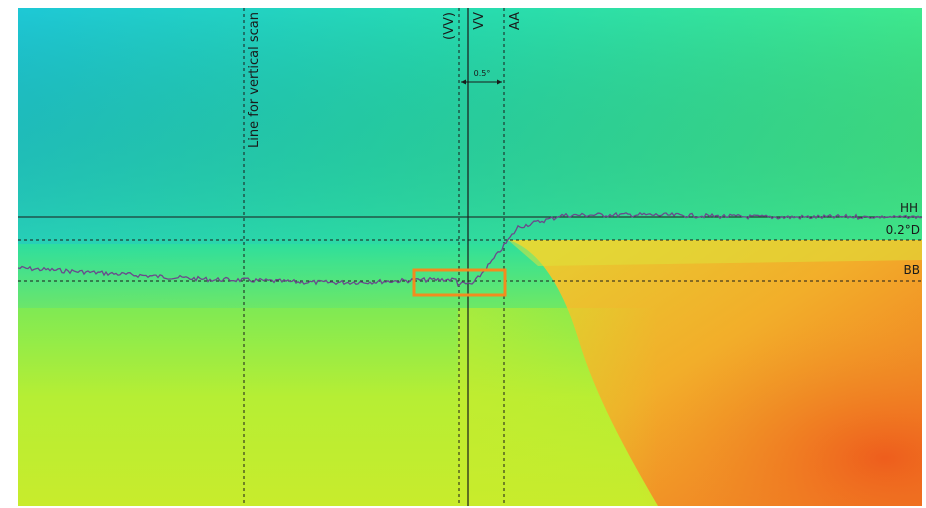 The image size is (926, 508). Describe the element at coordinates (515, 21) in the screenshot. I see `aa-label: AA` at that location.